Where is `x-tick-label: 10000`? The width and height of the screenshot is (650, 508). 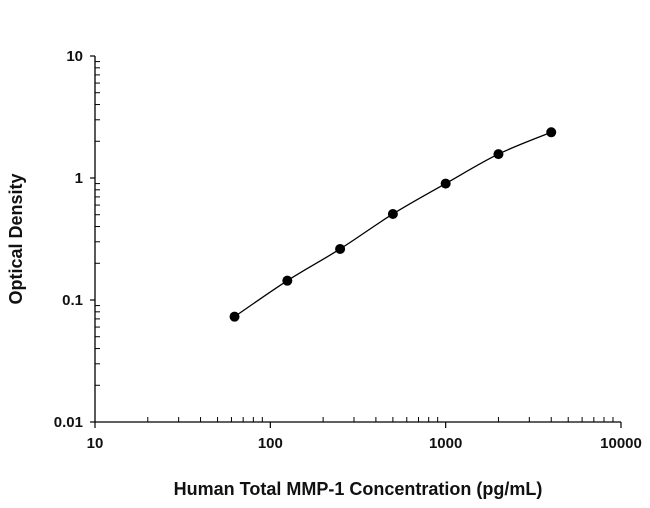 x-tick-label: 10000 is located at coordinates (621, 443).